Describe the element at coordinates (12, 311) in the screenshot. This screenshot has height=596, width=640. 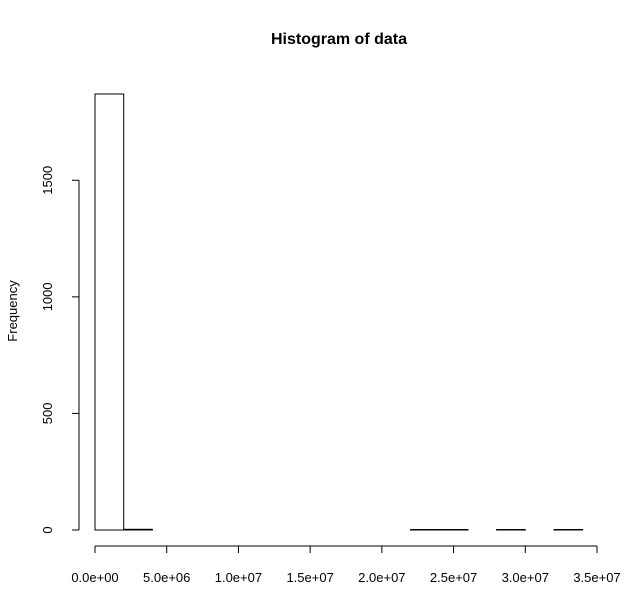
I see `y-axis-label: Frequency` at that location.